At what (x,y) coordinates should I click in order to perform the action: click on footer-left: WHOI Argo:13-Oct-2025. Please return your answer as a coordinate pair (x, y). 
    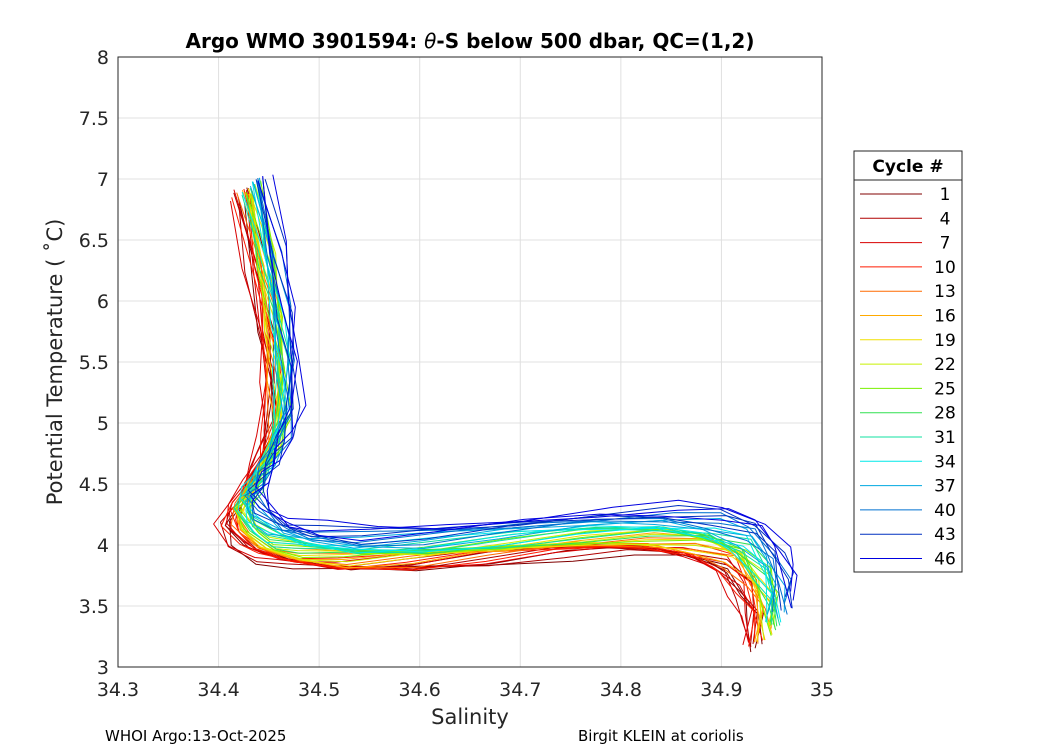
    Looking at the image, I should click on (195, 736).